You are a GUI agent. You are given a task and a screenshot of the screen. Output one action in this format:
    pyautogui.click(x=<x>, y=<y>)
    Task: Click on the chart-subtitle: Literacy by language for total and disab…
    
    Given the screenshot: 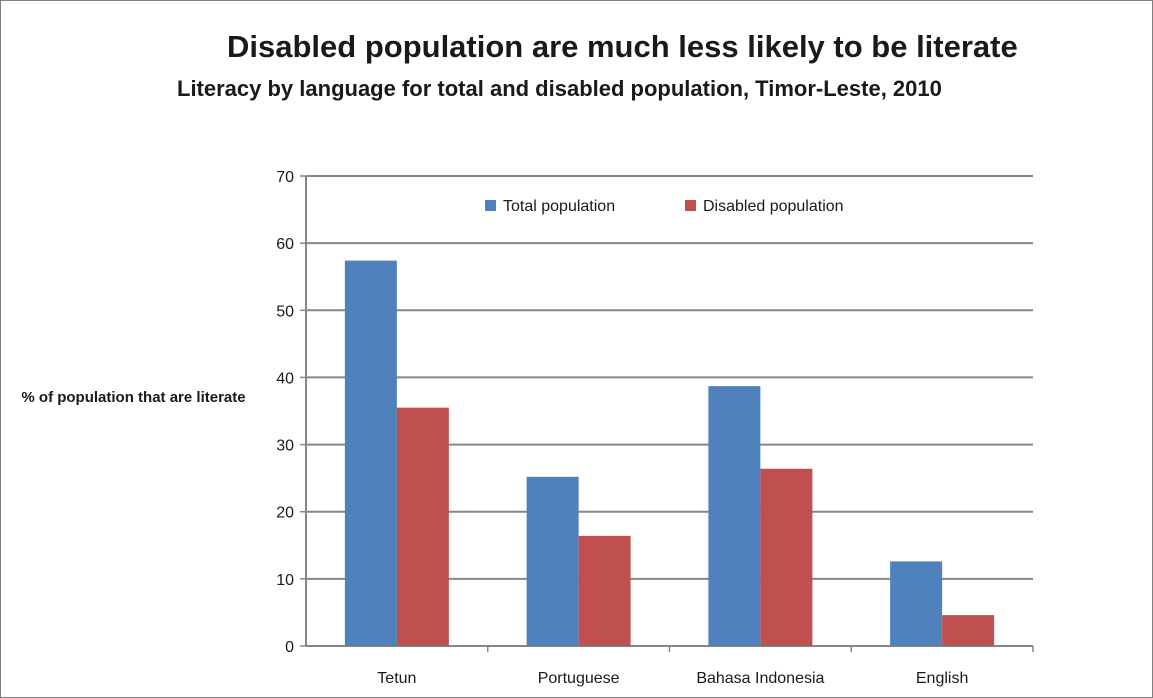 What is the action you would take?
    pyautogui.click(x=559, y=88)
    